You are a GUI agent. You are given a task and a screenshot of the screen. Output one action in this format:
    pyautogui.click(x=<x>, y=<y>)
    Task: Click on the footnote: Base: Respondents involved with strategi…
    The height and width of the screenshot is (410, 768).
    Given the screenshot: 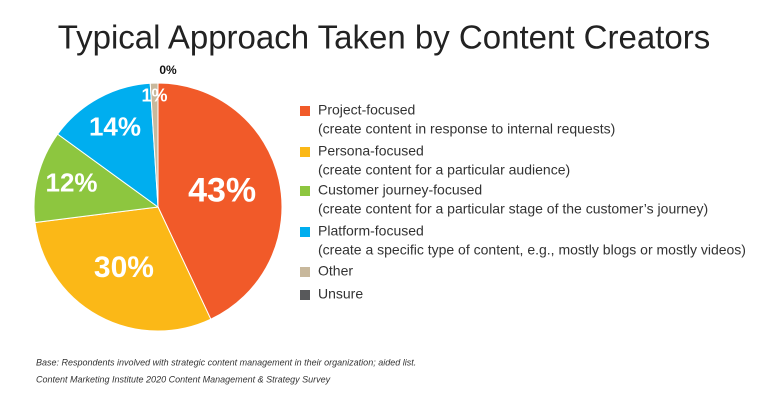 What is the action you would take?
    pyautogui.click(x=226, y=362)
    